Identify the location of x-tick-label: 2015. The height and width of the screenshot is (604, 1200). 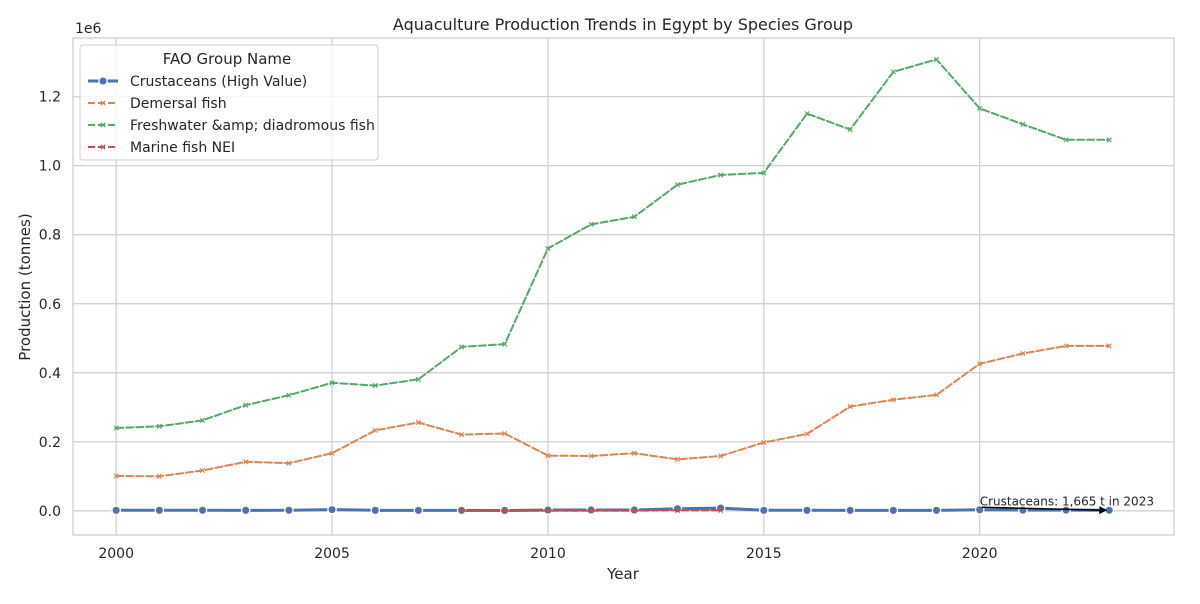
(764, 554).